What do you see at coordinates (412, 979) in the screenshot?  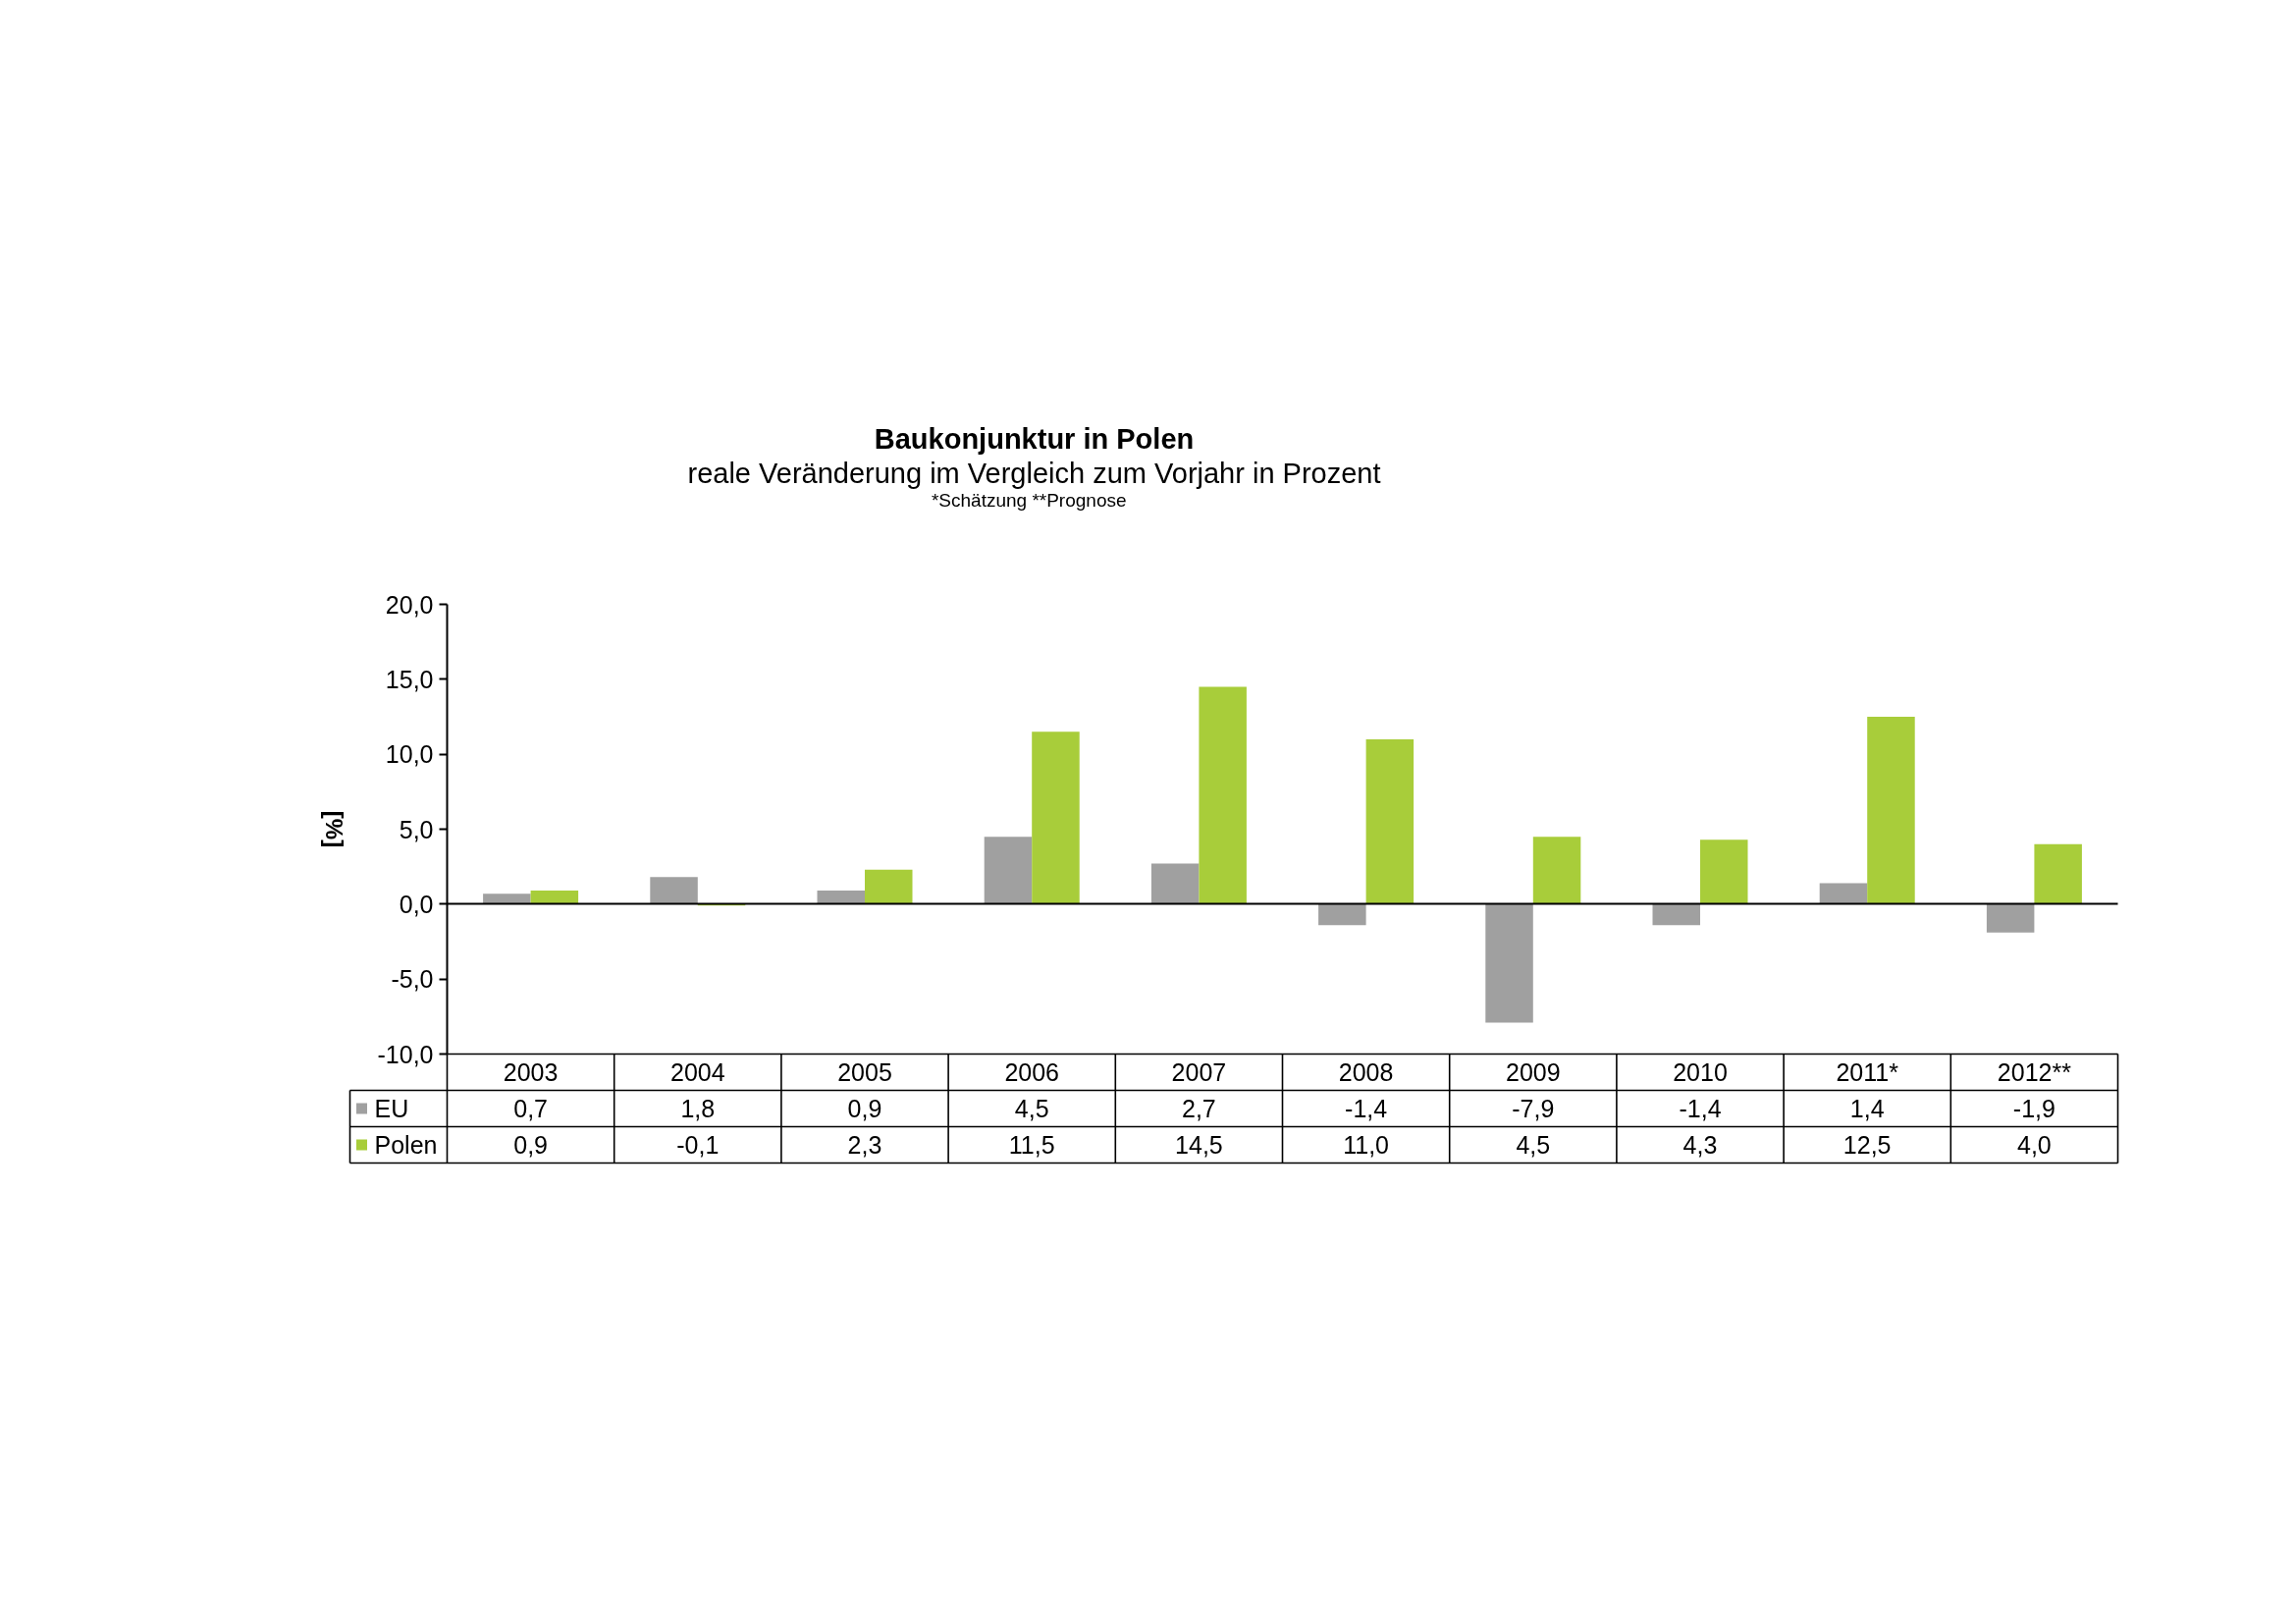 I see `y-tick-label: -5,0` at bounding box center [412, 979].